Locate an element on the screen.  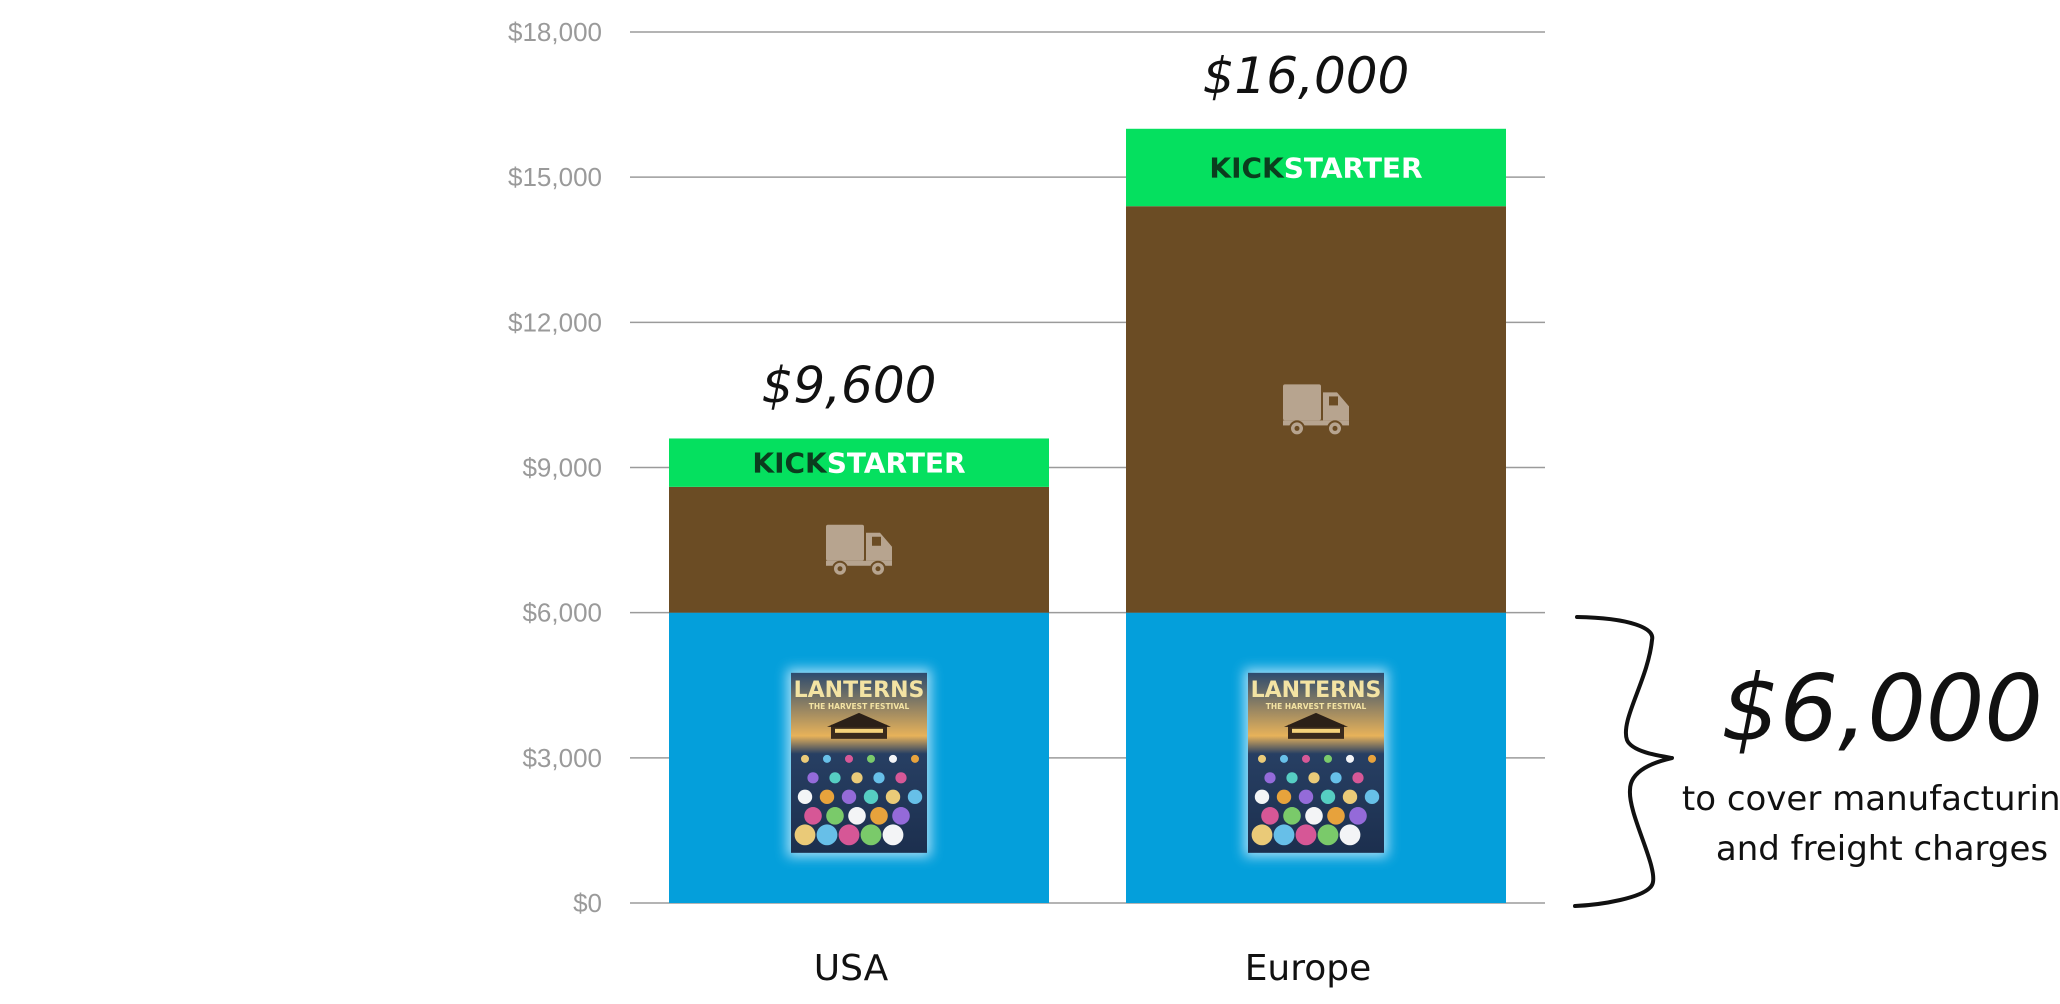
y-tick-label: $18,000 is located at coordinates (555, 32).